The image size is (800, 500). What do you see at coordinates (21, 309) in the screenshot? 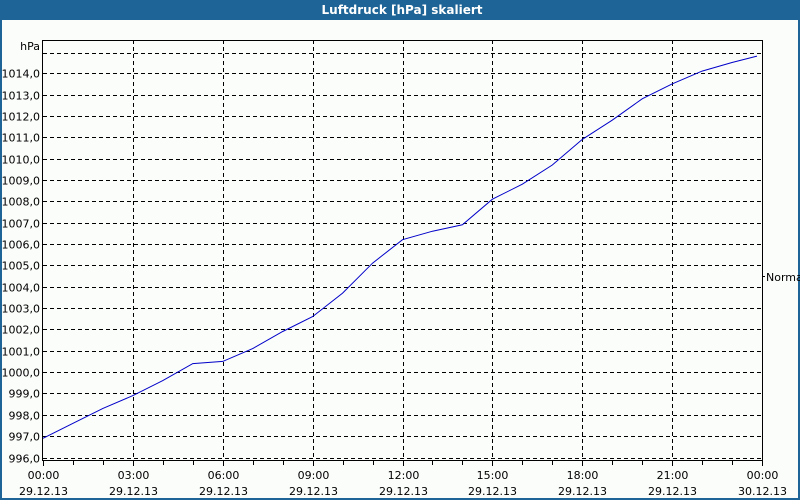
I see `y-tick-label: 1003,0` at bounding box center [21, 309].